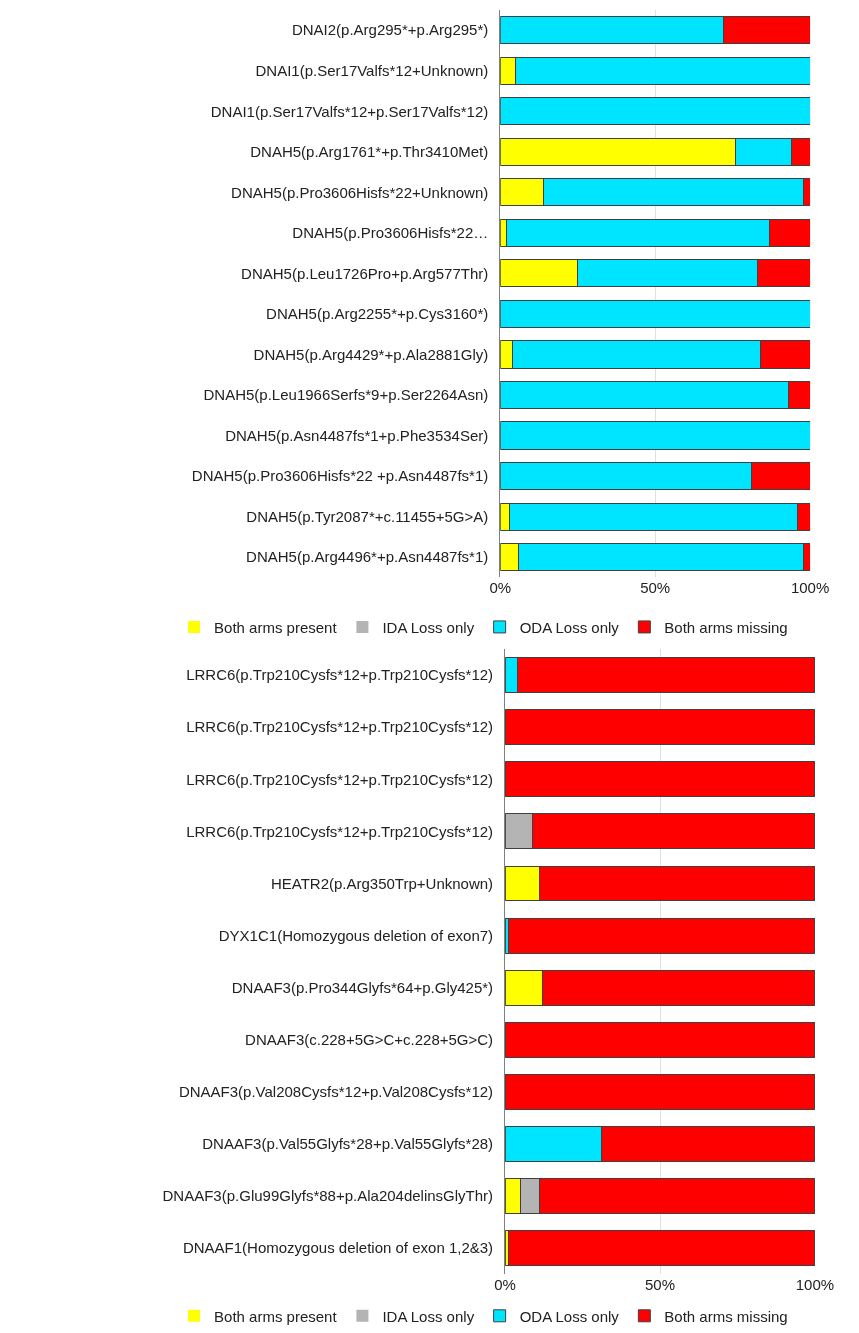 This screenshot has height=1333, width=859. What do you see at coordinates (377, 314) in the screenshot?
I see `y-tick-label: DNAH5(p.Arg2255*+p.Cys3160*)` at bounding box center [377, 314].